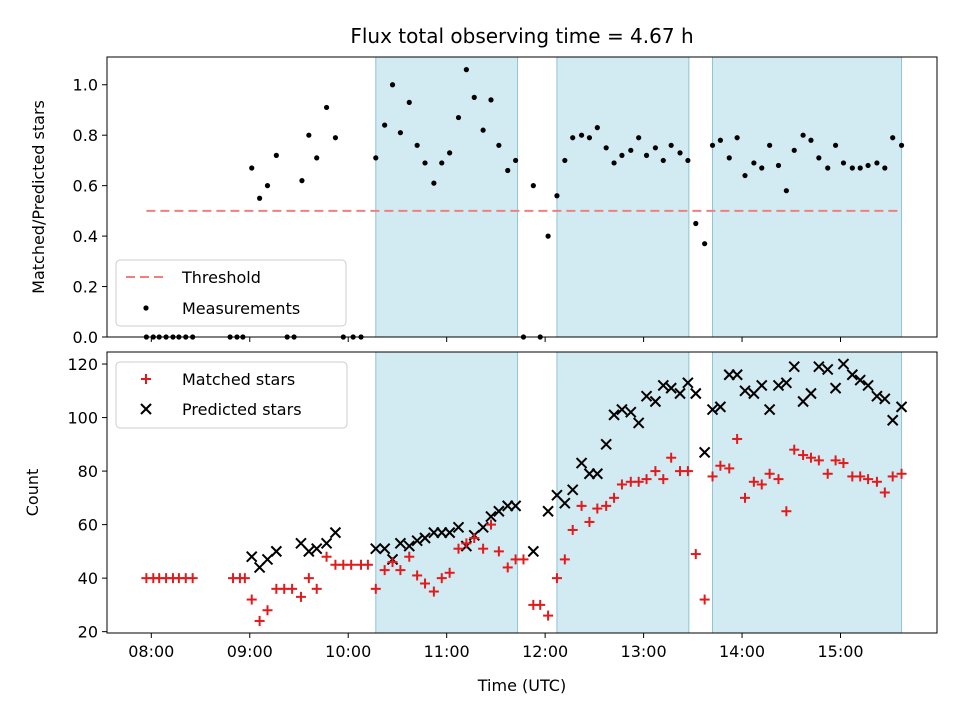 This screenshot has height=724, width=960. Describe the element at coordinates (742, 651) in the screenshot. I see `count-xtick-label: 14:00` at that location.